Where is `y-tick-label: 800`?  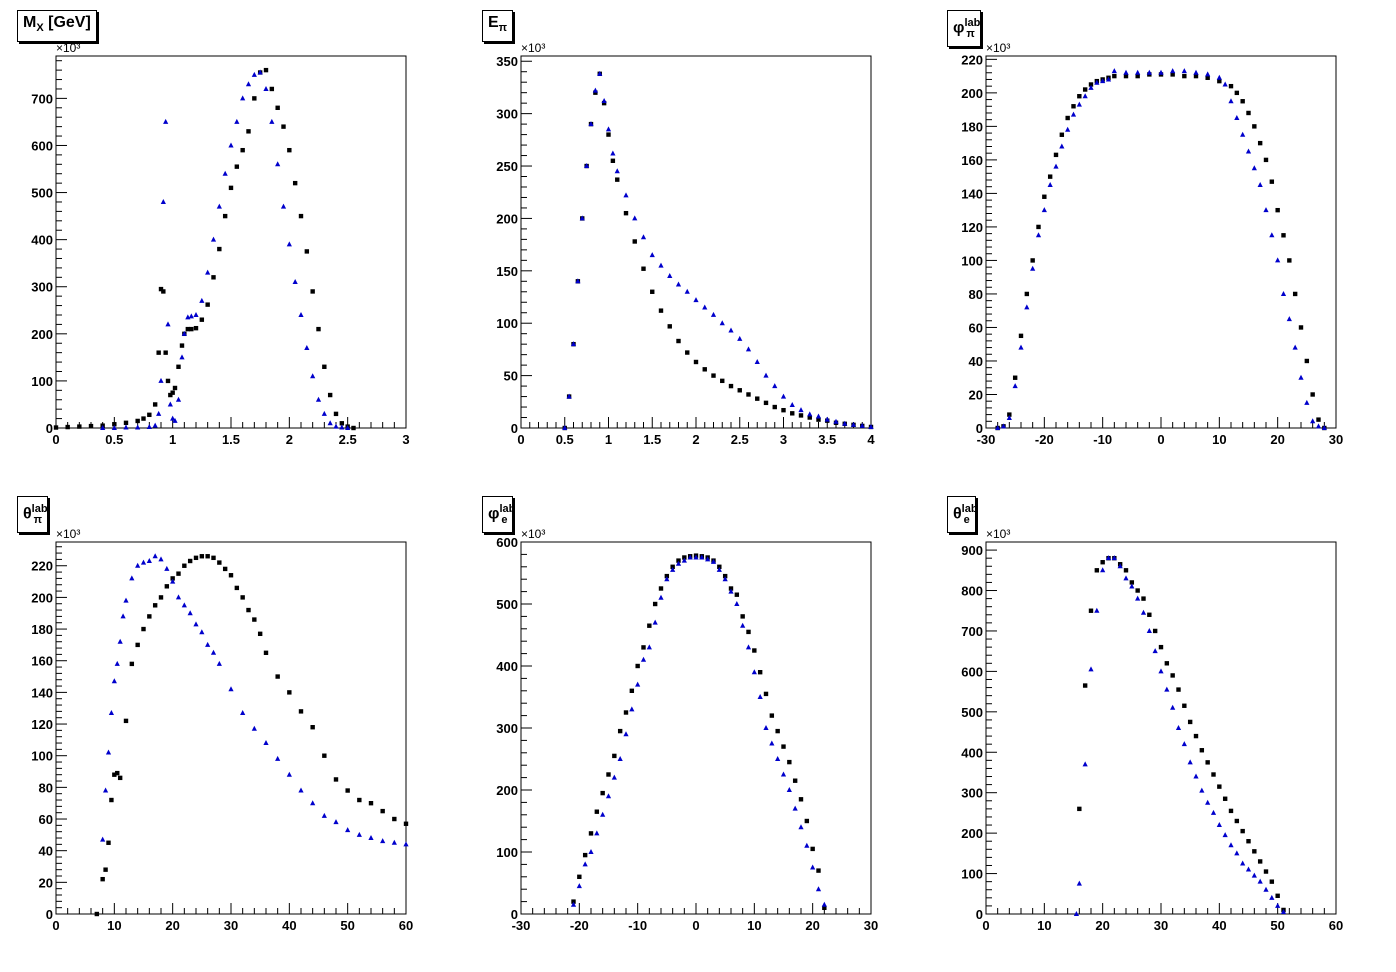
y-tick-label: 800 is located at coordinates (972, 591).